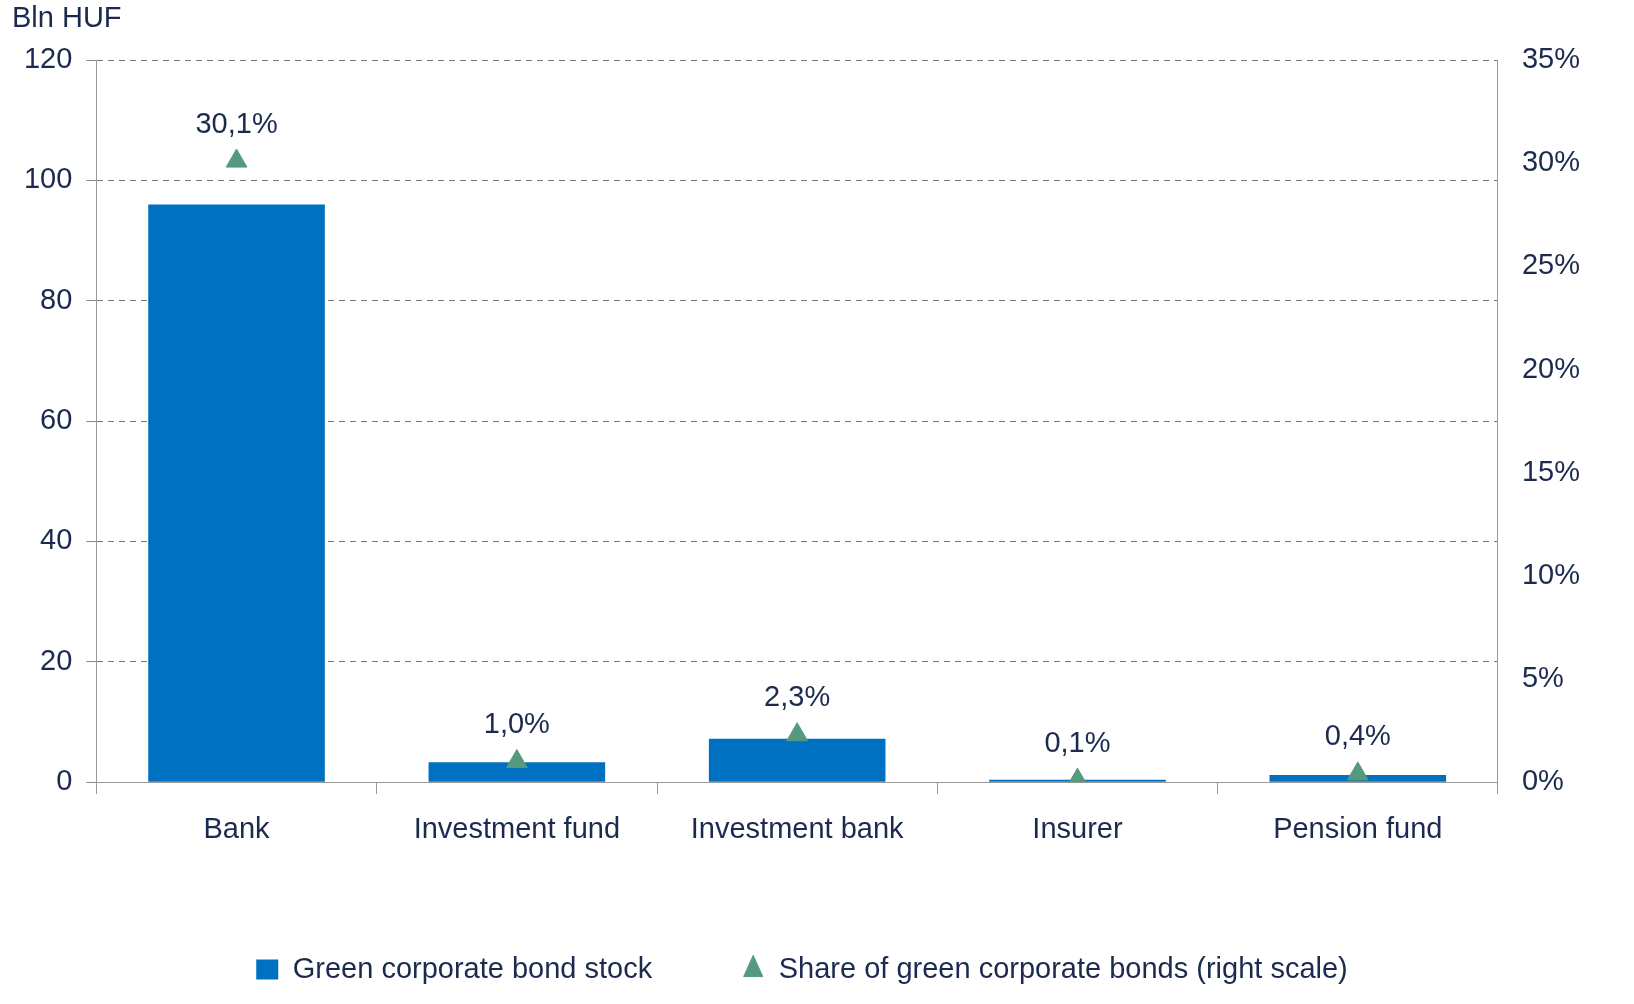  Describe the element at coordinates (236, 122) in the screenshot. I see `data-label: 30,1%` at that location.